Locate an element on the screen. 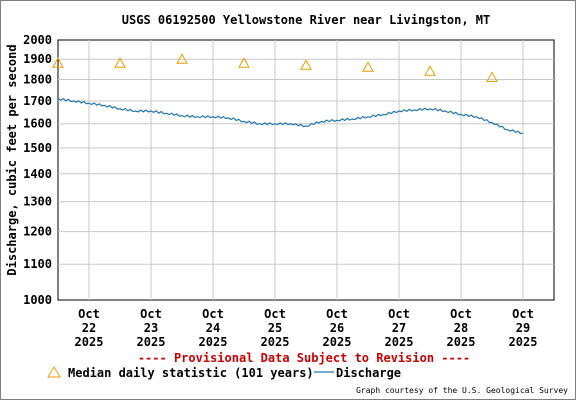 The width and height of the screenshot is (576, 400). y-tick-label: 1600 is located at coordinates (37, 124).